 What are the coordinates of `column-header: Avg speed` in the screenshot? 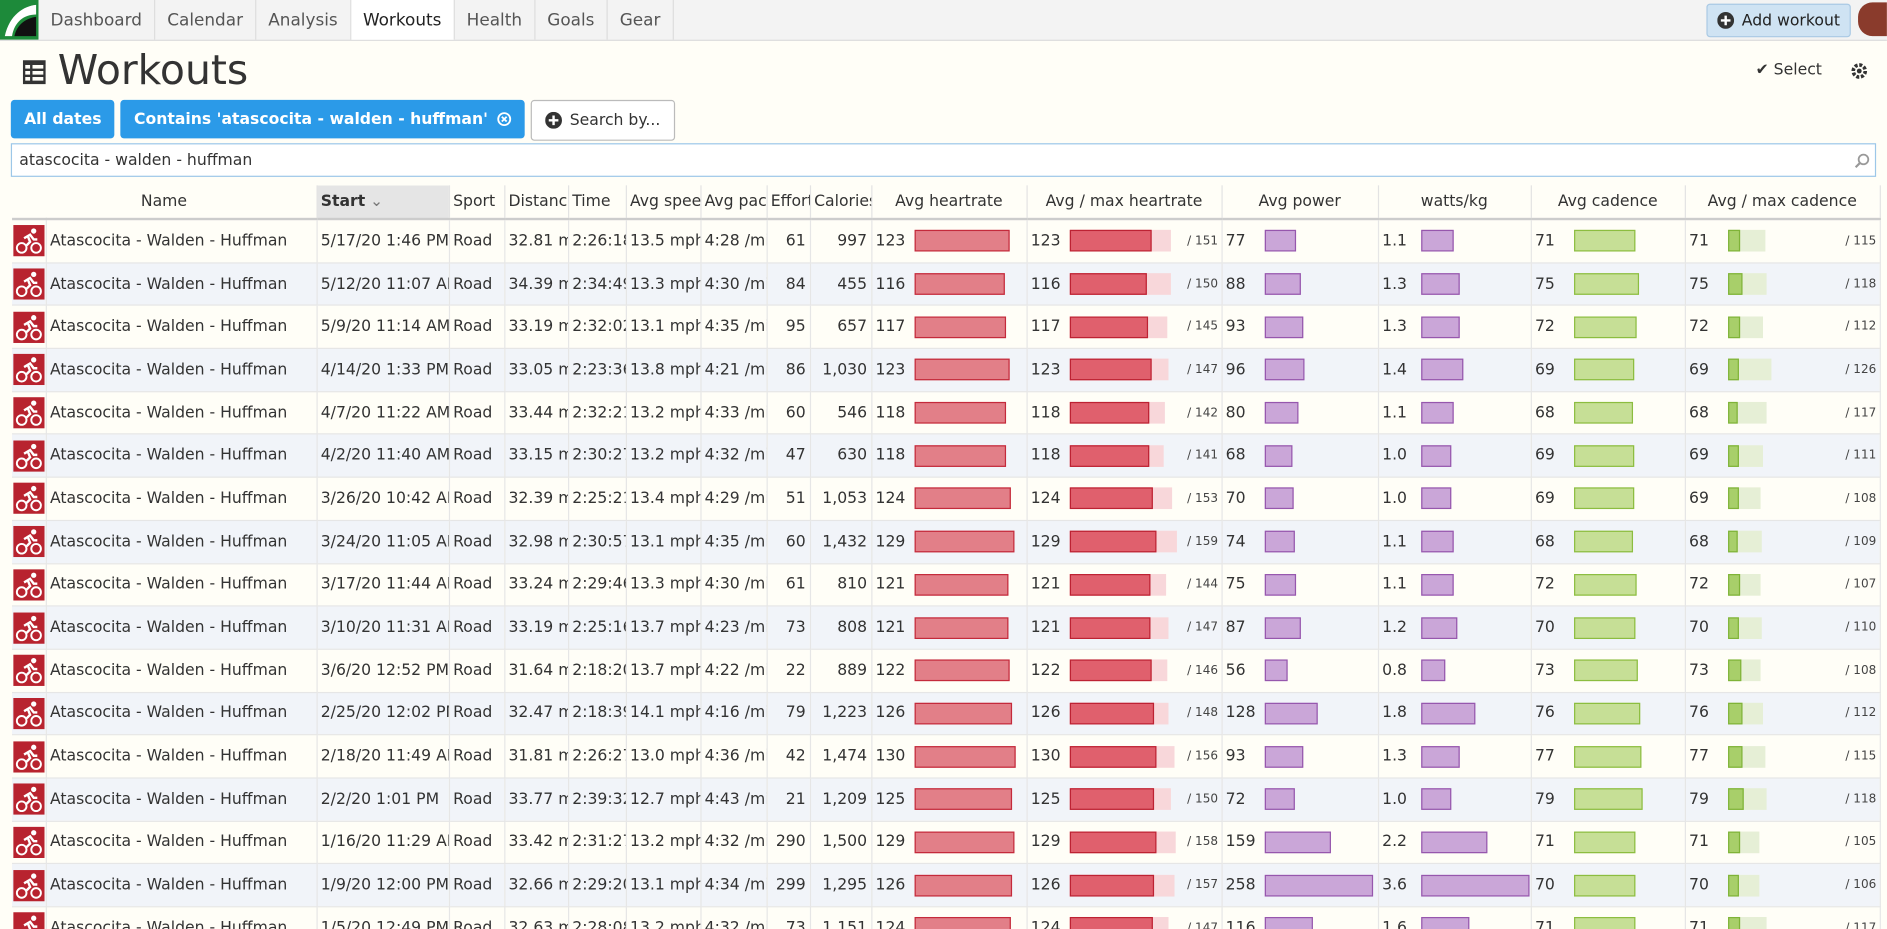 It's located at (663, 203).